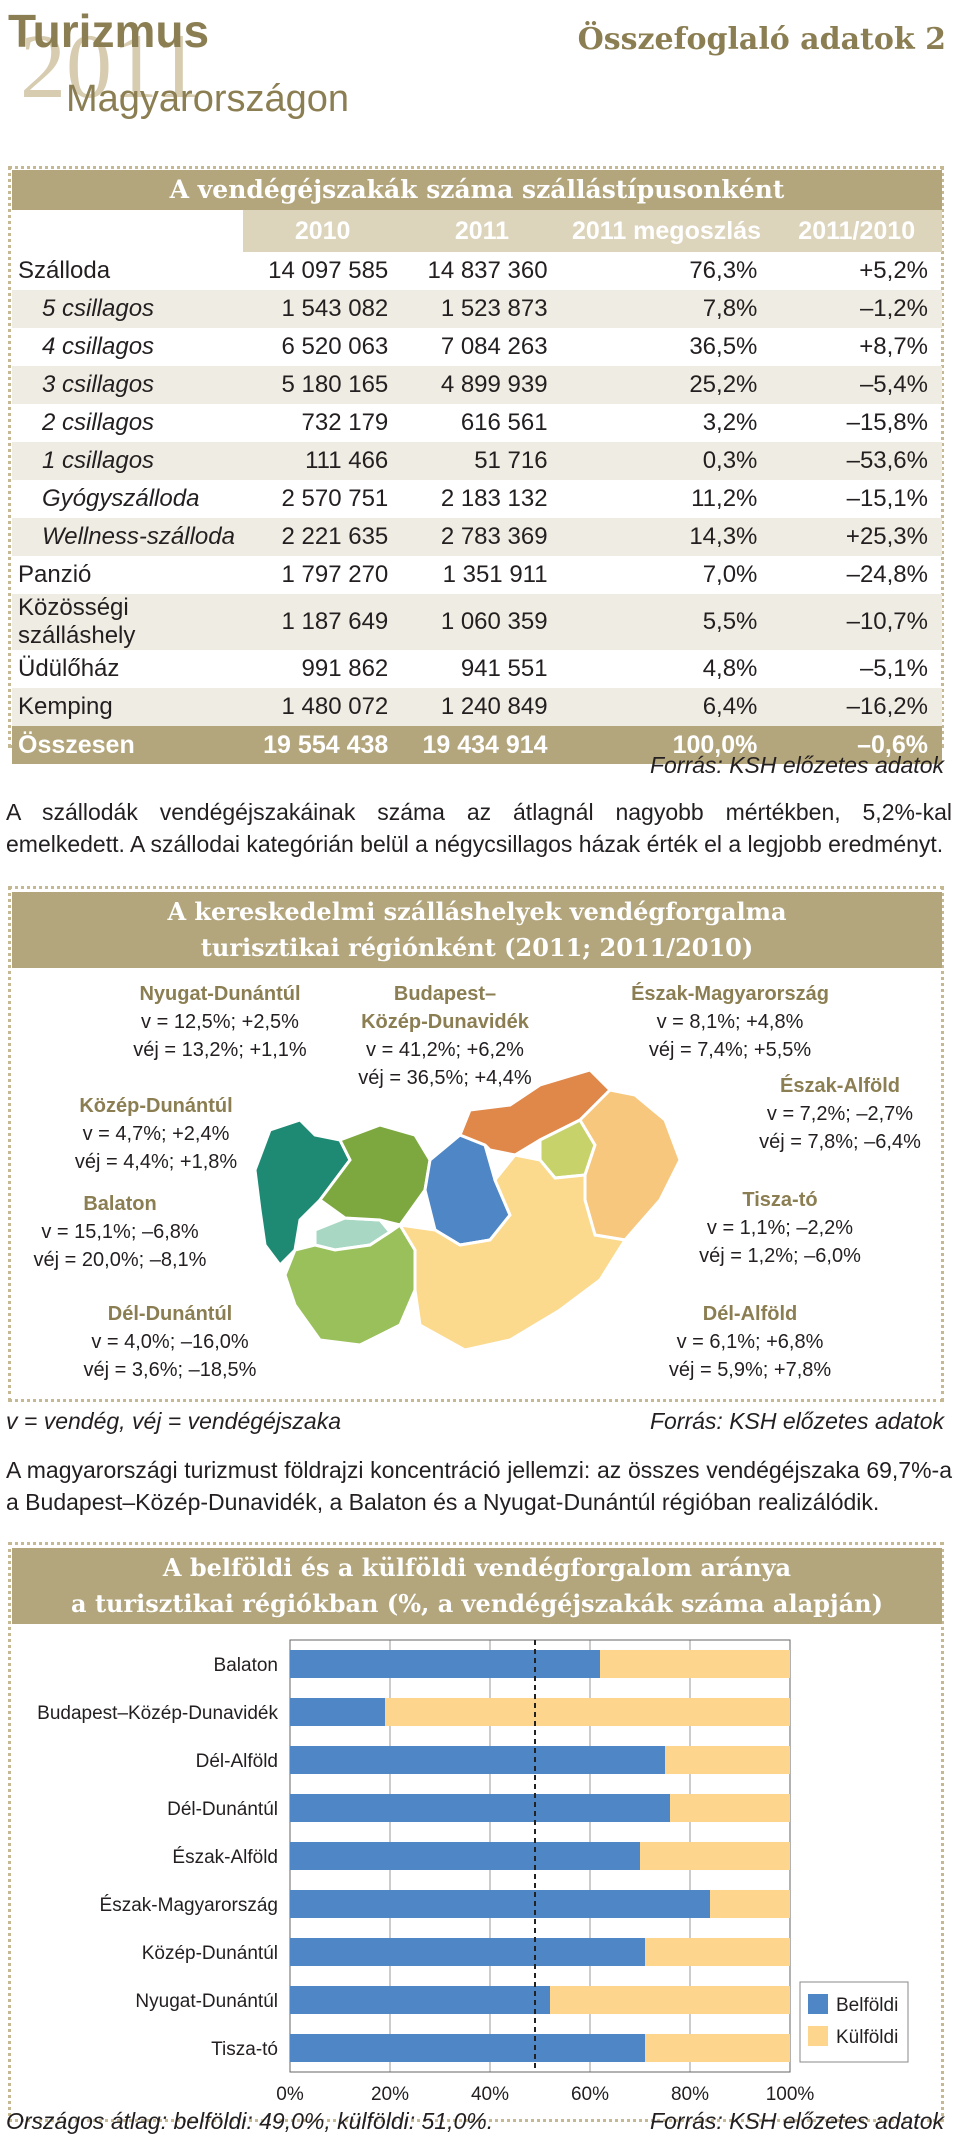 The width and height of the screenshot is (960, 2142). Describe the element at coordinates (780, 1200) in the screenshot. I see `region-name: Tisza-tó` at that location.